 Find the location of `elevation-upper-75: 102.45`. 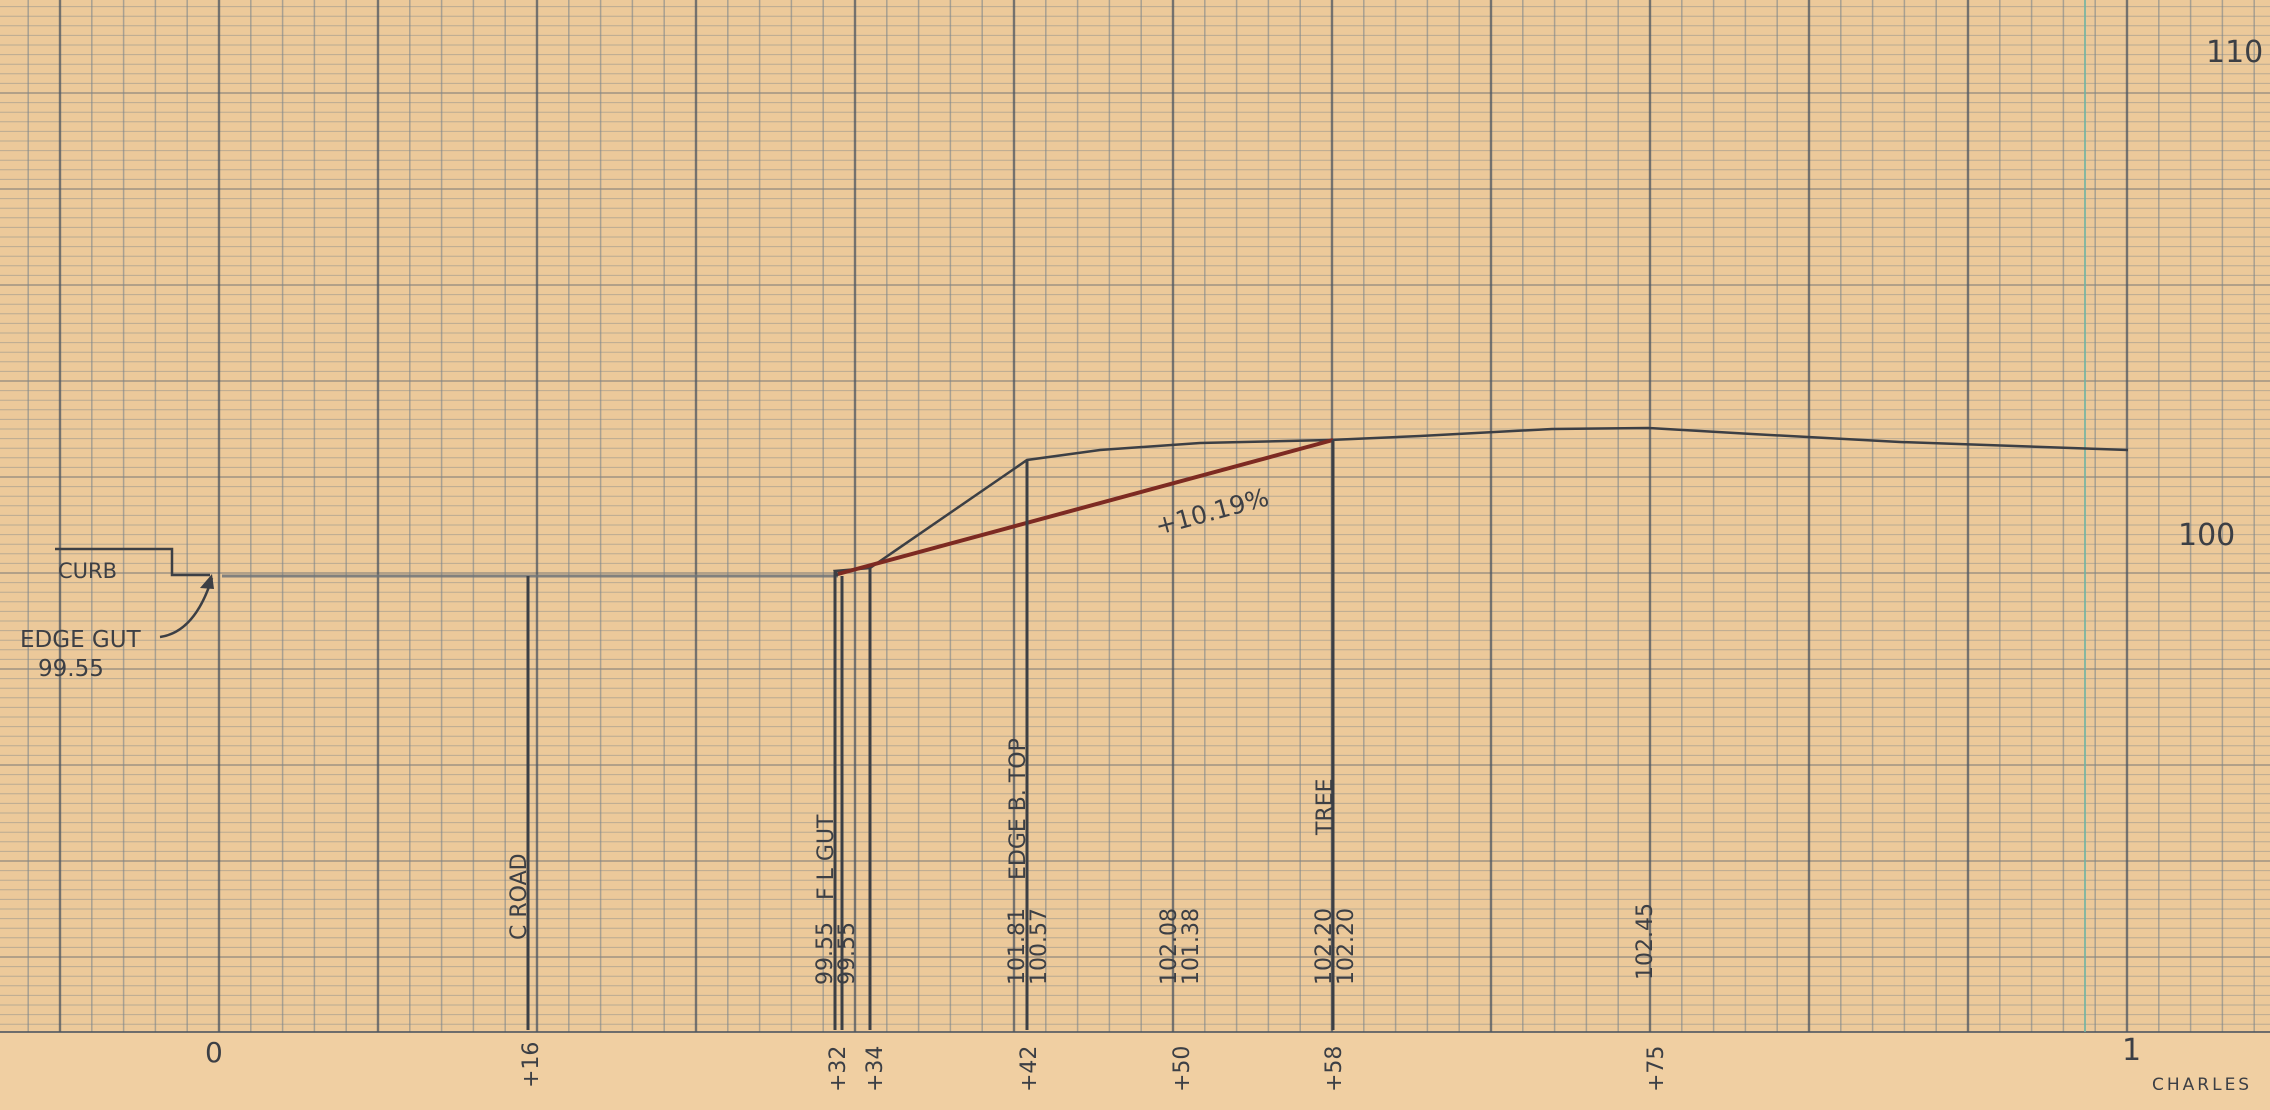

elevation-upper-75: 102.45 is located at coordinates (1645, 941).